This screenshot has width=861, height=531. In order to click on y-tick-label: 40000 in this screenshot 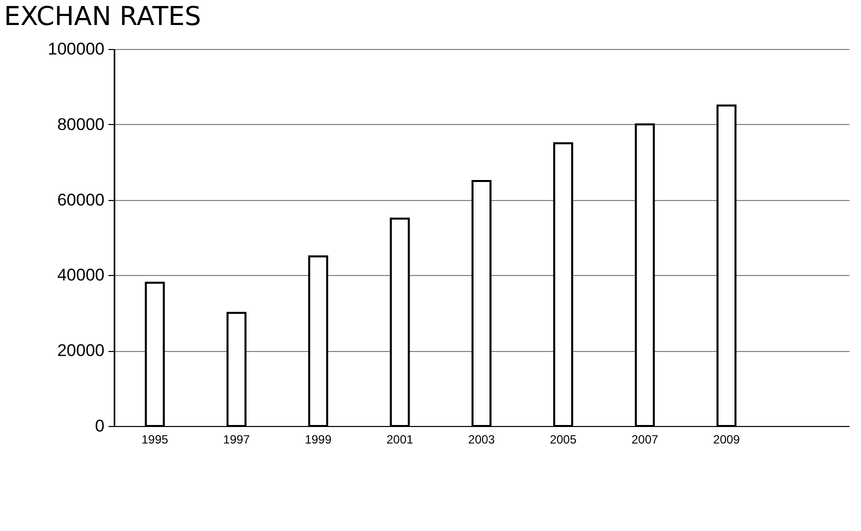, I will do `click(80, 275)`.